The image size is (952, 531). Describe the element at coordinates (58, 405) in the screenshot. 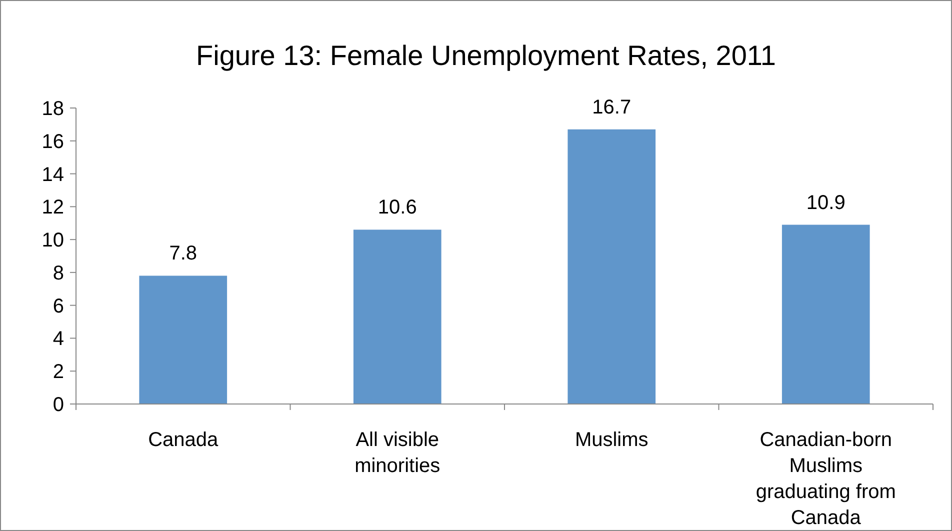

I see `y-tick-label: 0` at that location.